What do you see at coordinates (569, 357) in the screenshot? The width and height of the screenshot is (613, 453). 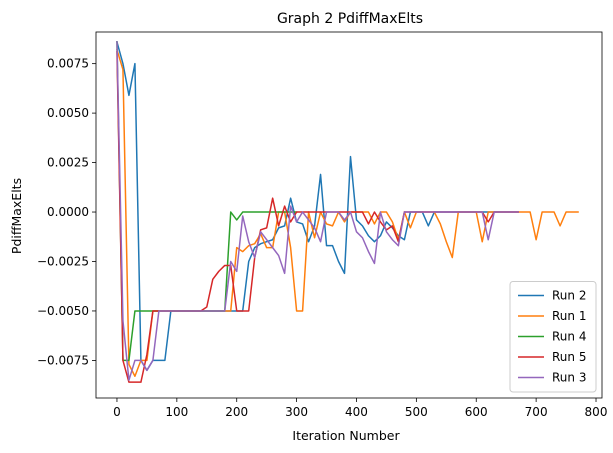 I see `legend-label: Run 5` at bounding box center [569, 357].